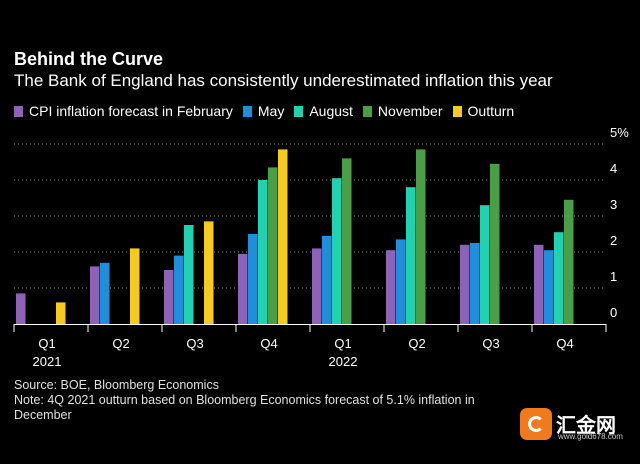 The image size is (640, 464). Describe the element at coordinates (613, 204) in the screenshot. I see `y-tick-label: 3` at that location.